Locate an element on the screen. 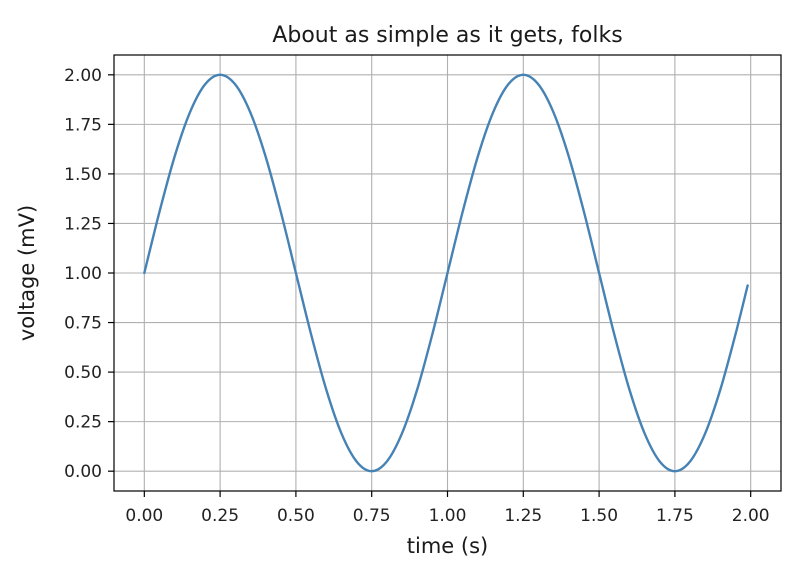  x-tick-label: 1.75 is located at coordinates (675, 516).